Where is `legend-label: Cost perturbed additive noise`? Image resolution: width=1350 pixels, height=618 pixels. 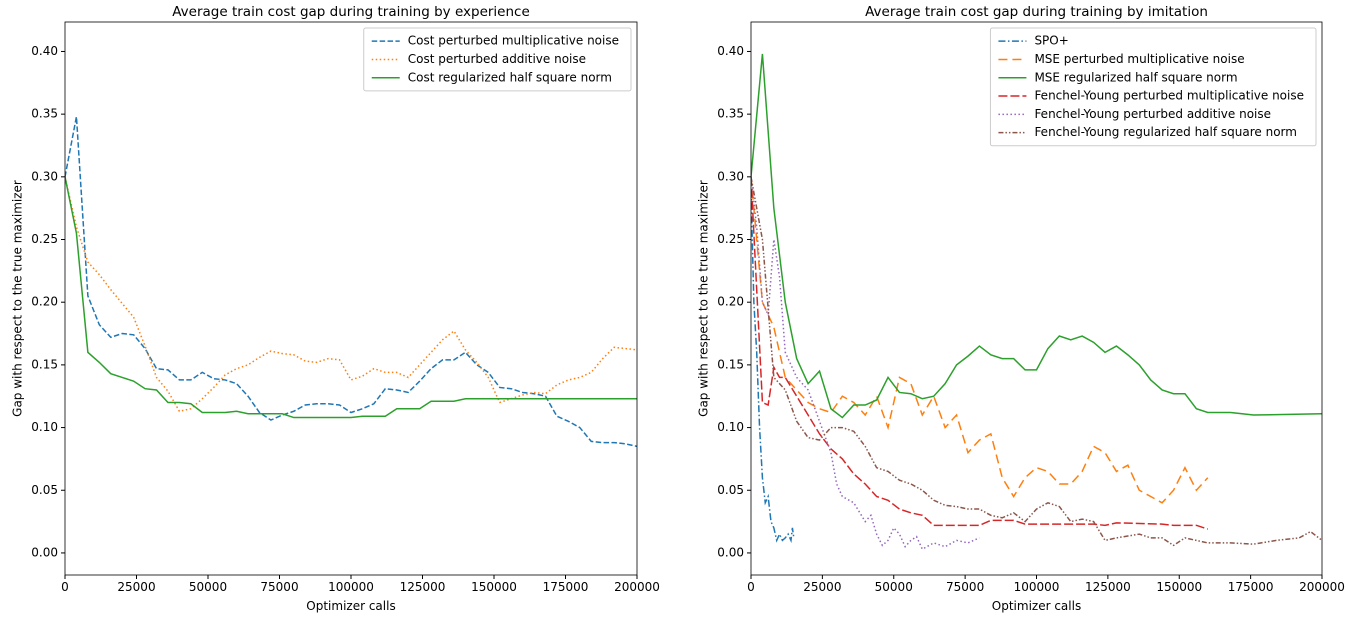 legend-label: Cost perturbed additive noise is located at coordinates (497, 59).